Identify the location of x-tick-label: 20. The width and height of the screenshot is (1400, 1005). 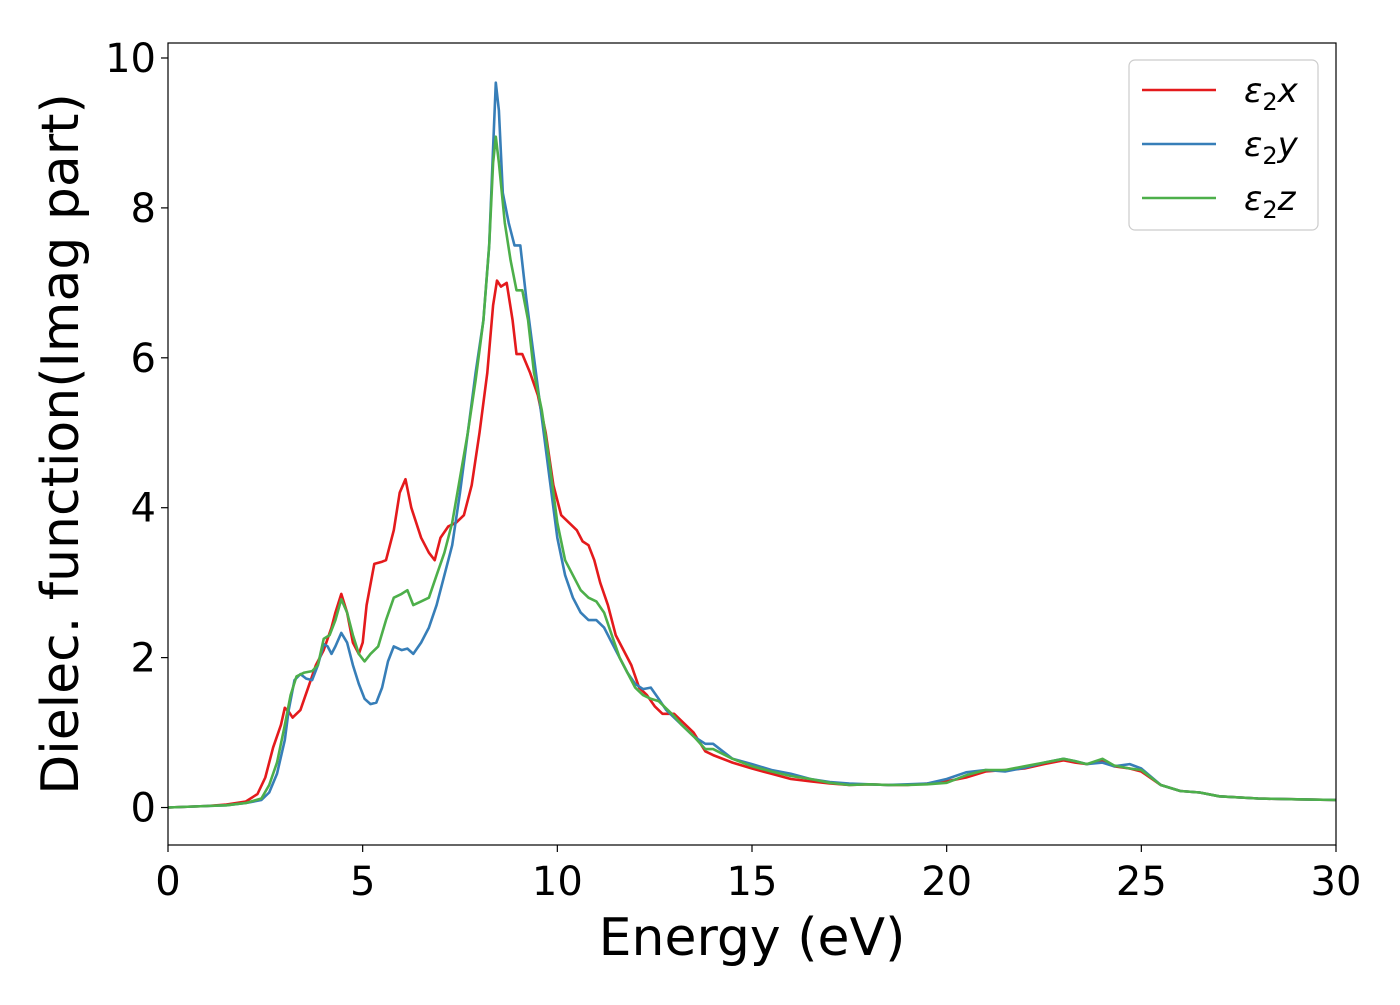
(946, 882).